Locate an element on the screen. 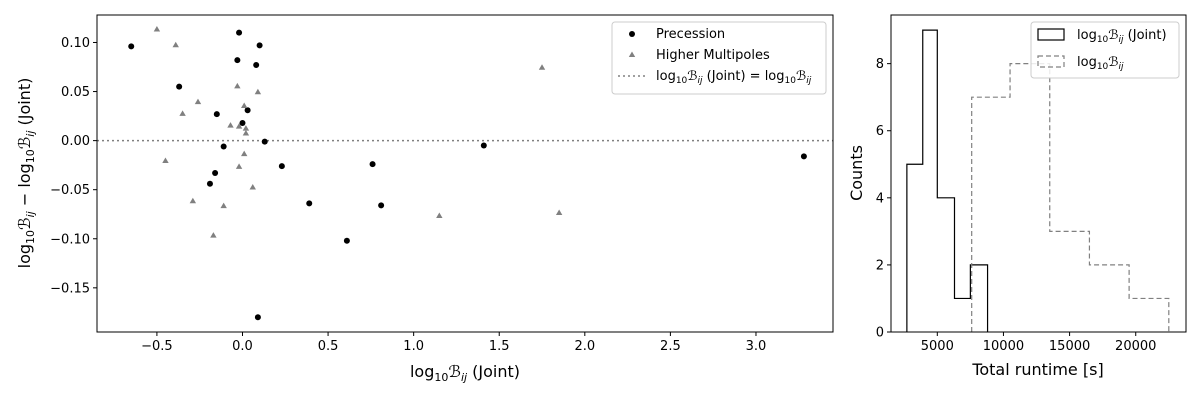  x-tick-label: 15000 is located at coordinates (1069, 346).